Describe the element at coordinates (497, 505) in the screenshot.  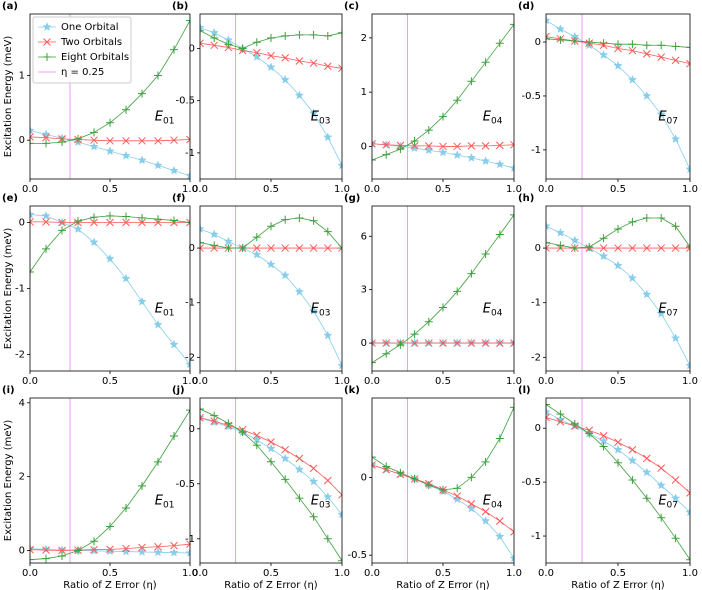
I see `annotation-sub: 04` at that location.